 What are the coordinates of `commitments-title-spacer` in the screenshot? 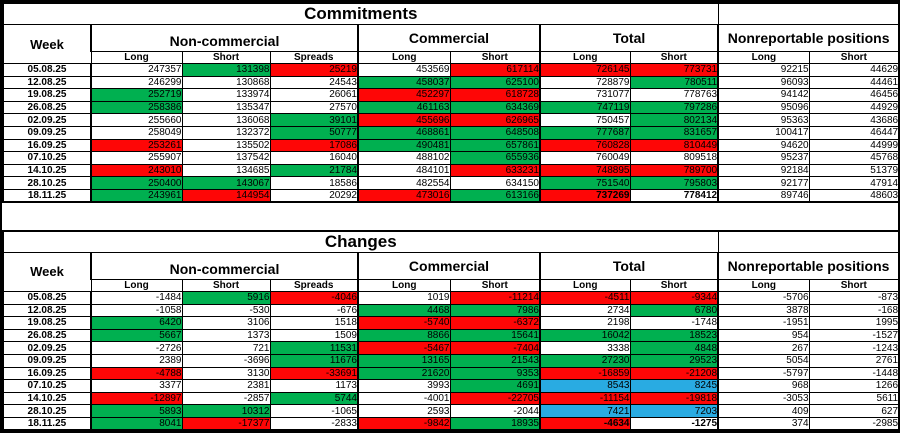 It's located at (808, 13).